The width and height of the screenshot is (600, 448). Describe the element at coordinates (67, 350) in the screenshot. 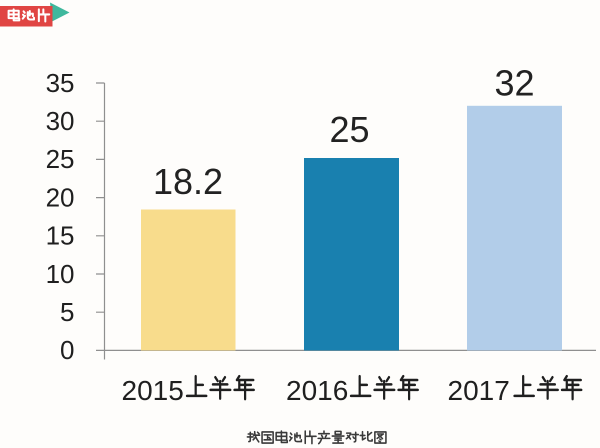

I see `svg-text: 0` at that location.